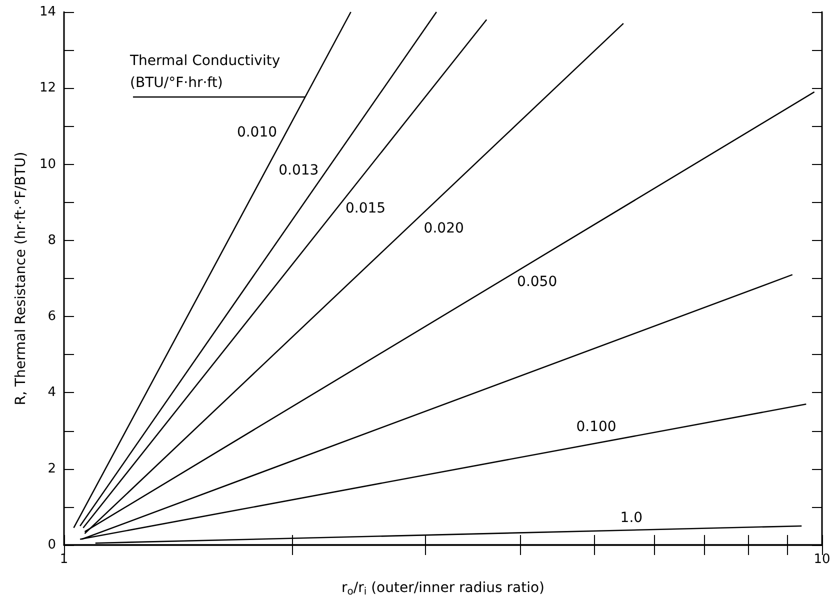 The image size is (838, 607). I want to click on y-tick-label: 6, so click(52, 316).